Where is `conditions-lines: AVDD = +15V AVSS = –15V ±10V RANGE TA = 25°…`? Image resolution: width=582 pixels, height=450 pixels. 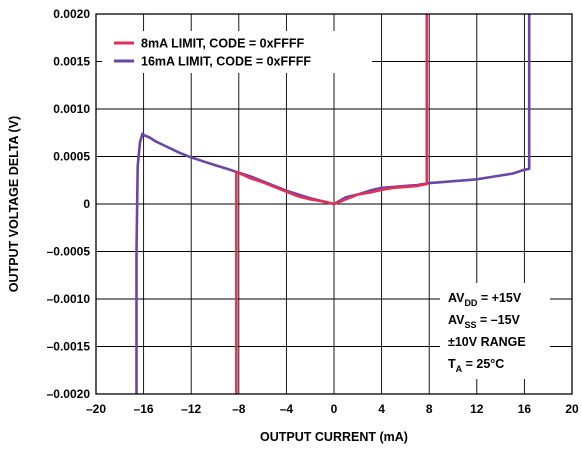
conditions-lines: AVDD = +15V AVSS = –15V ±10V RANGE TA = 25°… is located at coordinates (487, 332).